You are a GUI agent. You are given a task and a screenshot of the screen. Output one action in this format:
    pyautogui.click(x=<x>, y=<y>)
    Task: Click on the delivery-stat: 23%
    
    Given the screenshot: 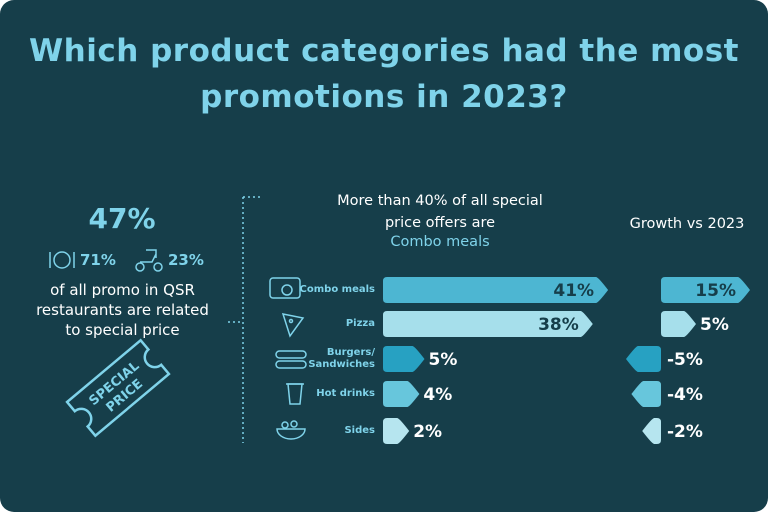 What is the action you would take?
    pyautogui.click(x=186, y=260)
    